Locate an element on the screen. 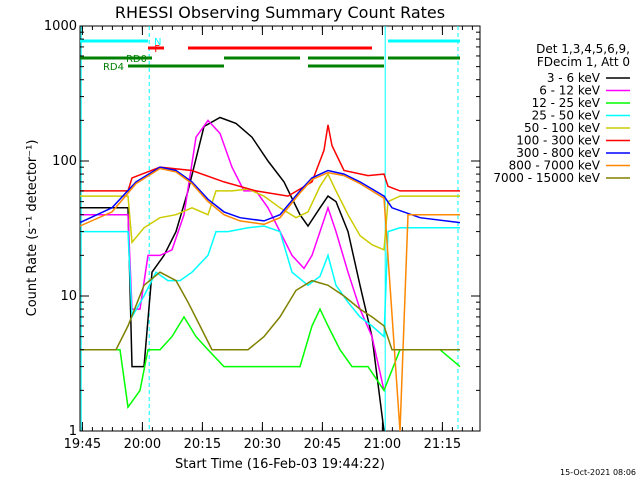  y-tick-label: 10 is located at coordinates (68, 296).